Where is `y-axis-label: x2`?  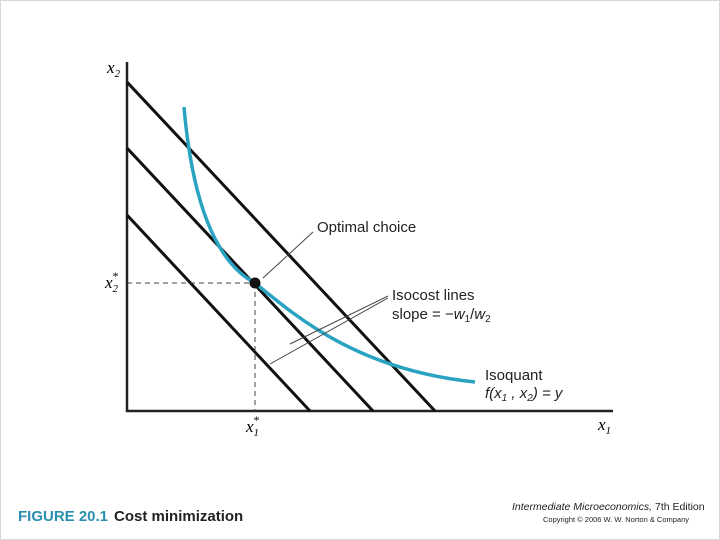 y-axis-label: x2 is located at coordinates (113, 69).